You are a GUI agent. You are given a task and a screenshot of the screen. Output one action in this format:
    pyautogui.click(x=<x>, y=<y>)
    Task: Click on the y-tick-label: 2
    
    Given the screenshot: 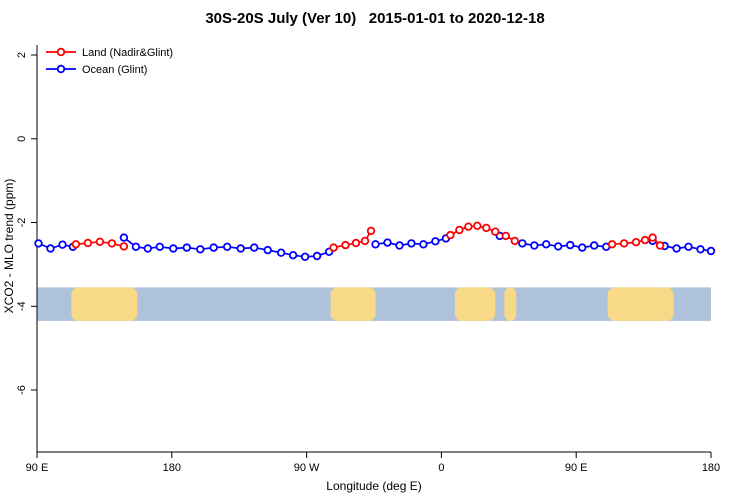 What is the action you would take?
    pyautogui.click(x=22, y=55)
    